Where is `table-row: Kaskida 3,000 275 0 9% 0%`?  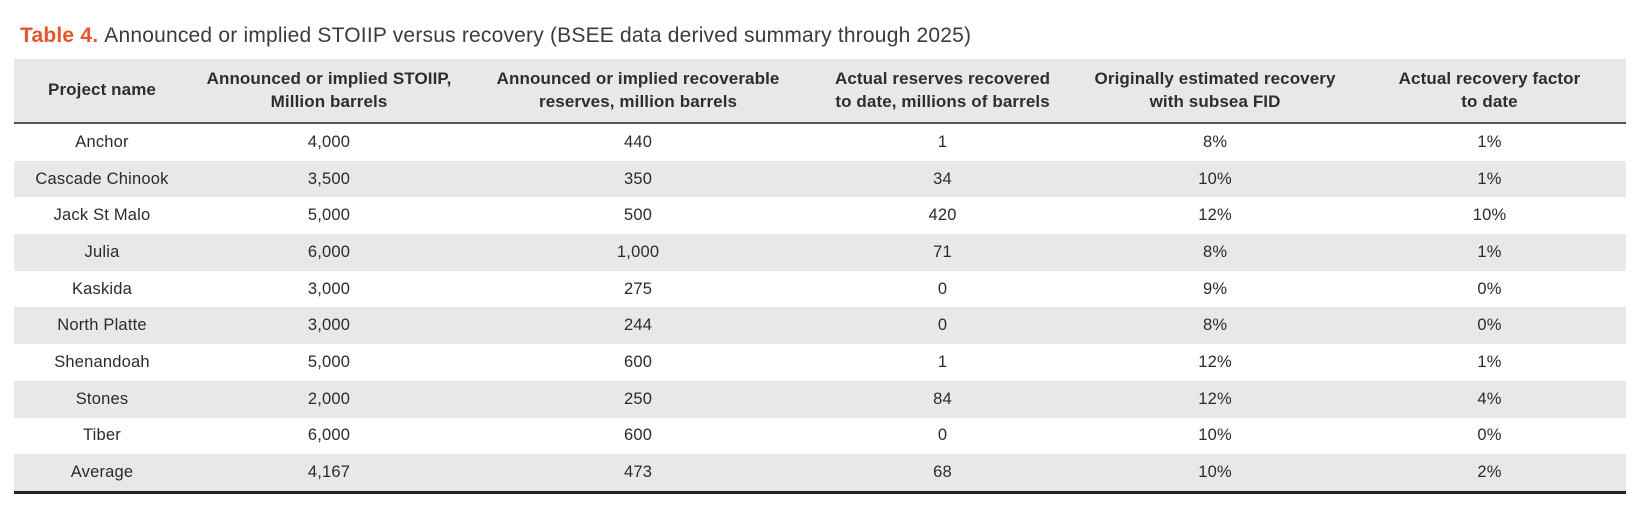
table-row: Kaskida 3,000 275 0 9% 0% is located at coordinates (820, 289).